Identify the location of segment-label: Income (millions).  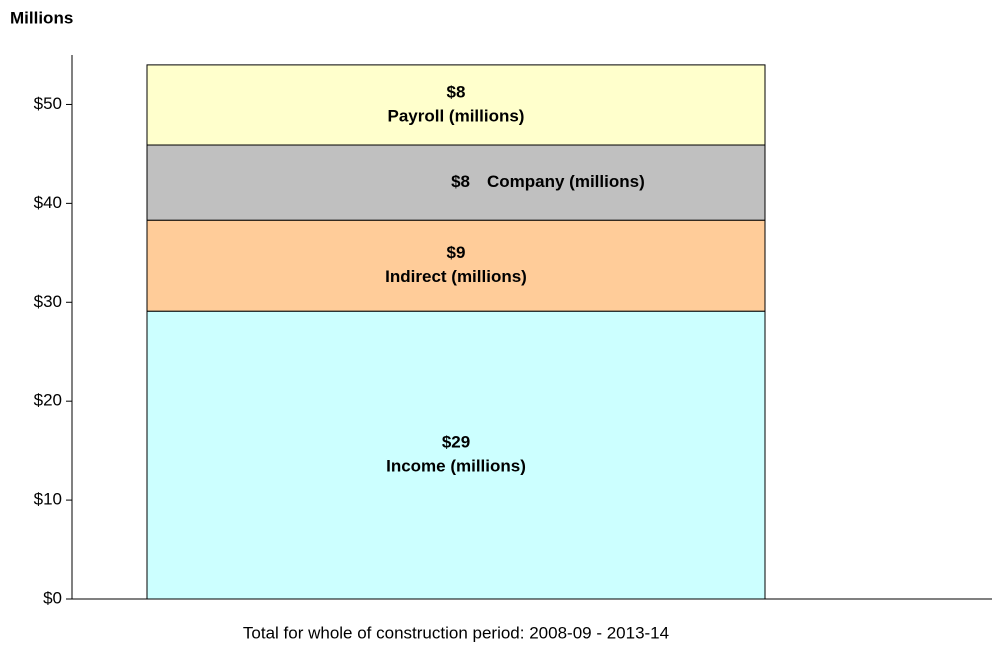
(456, 466).